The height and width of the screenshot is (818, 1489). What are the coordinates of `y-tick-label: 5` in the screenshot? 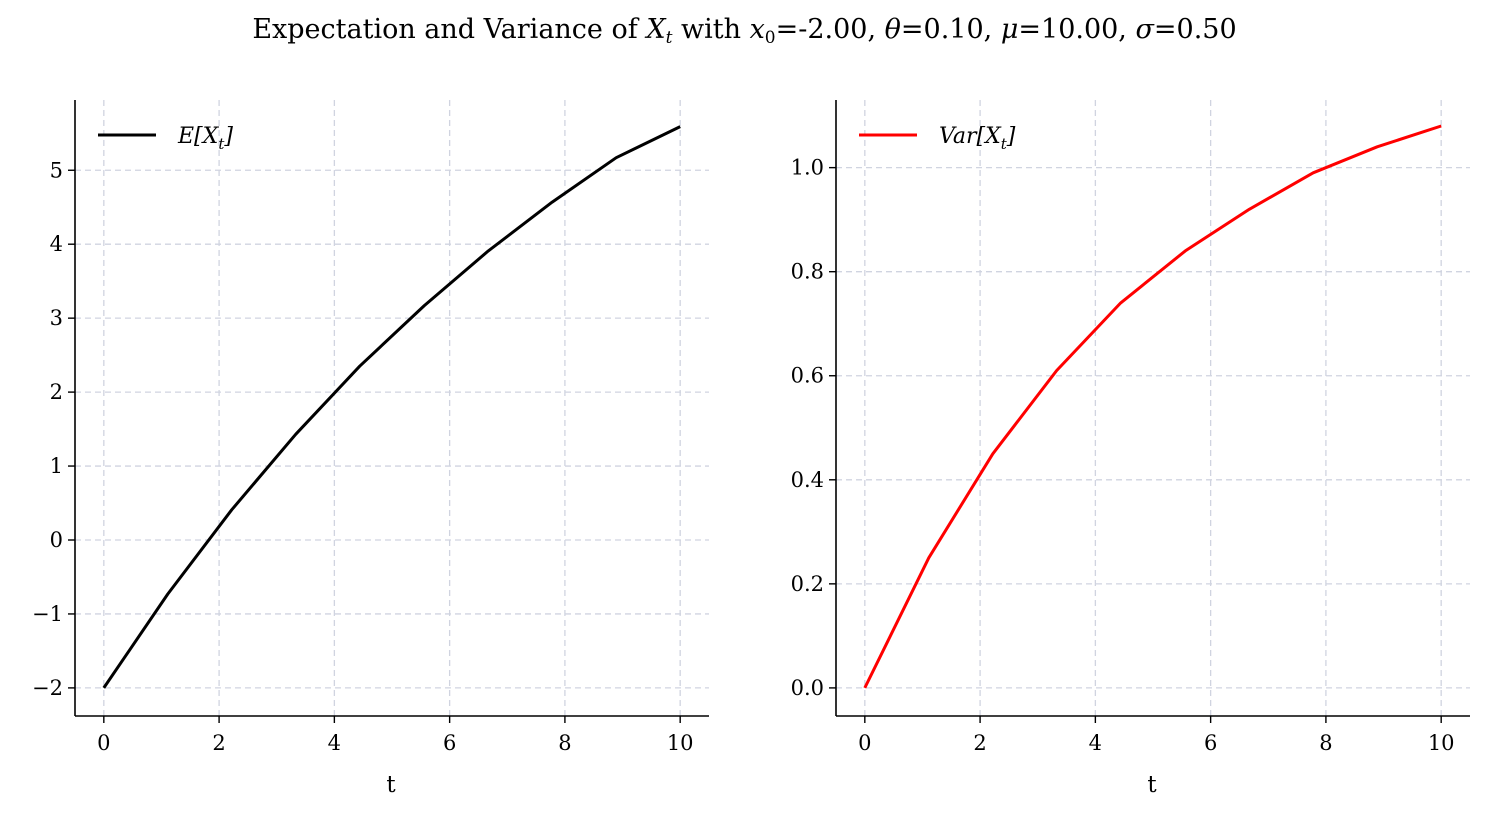 It's located at (56, 170).